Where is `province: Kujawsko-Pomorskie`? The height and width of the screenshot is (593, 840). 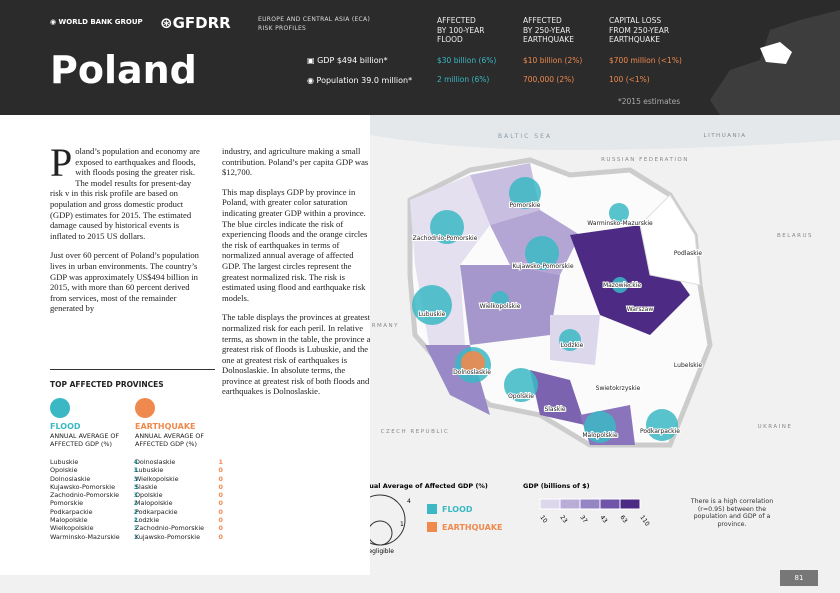
province: Kujawsko-Pomorskie is located at coordinates (83, 486).